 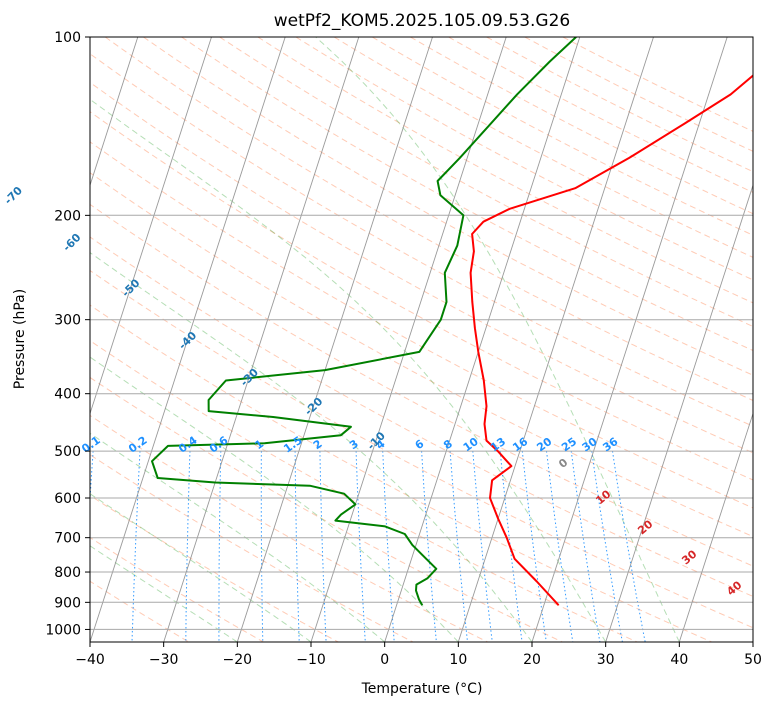 What do you see at coordinates (67, 573) in the screenshot?
I see `y-tick-label: 800` at bounding box center [67, 573].